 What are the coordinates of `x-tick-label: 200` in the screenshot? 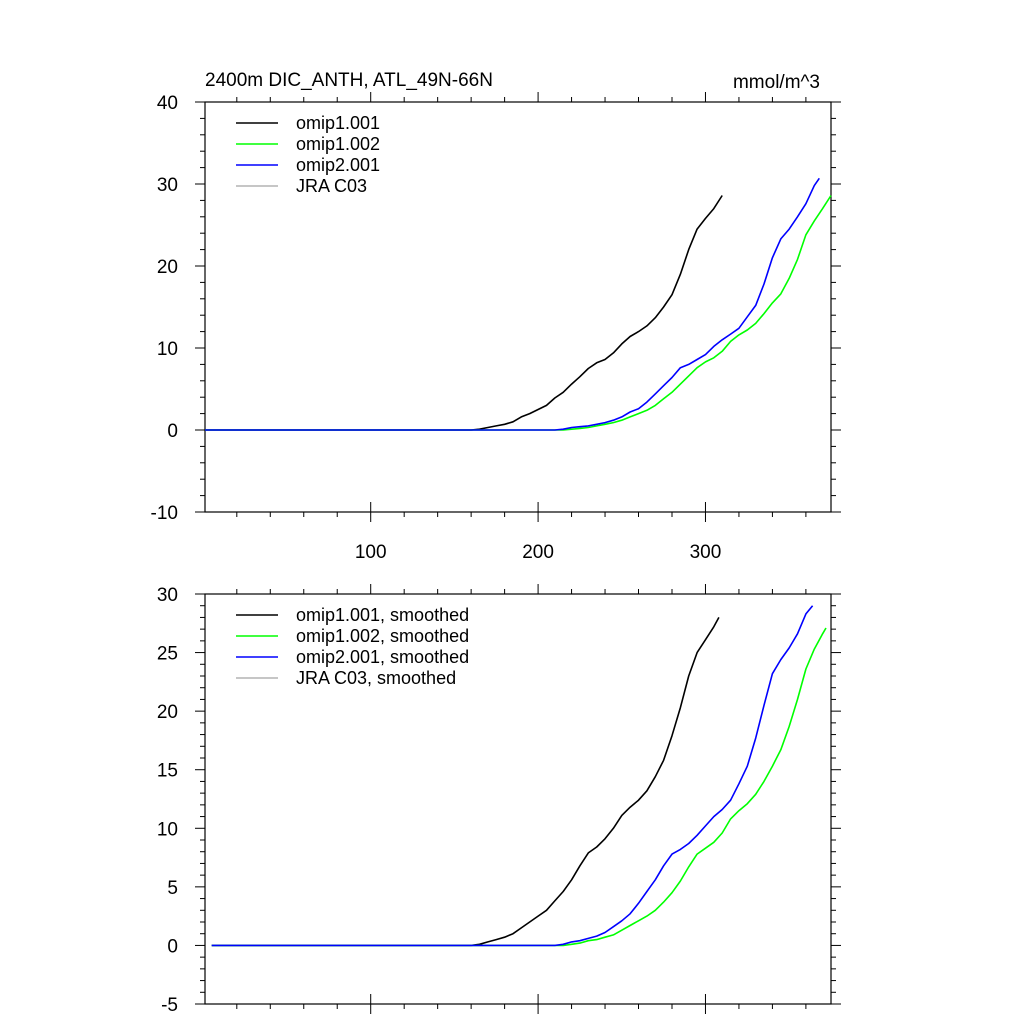 It's located at (538, 552).